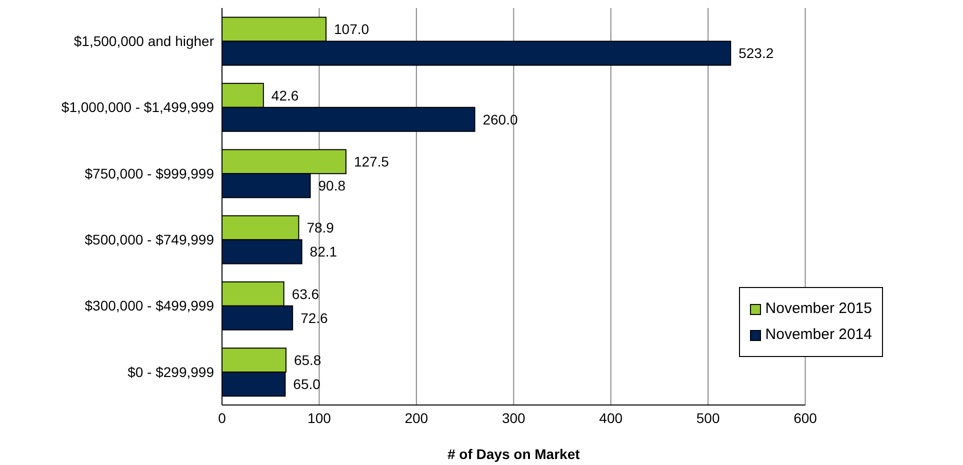 The image size is (963, 465). I want to click on x-tick-label: 200, so click(416, 418).